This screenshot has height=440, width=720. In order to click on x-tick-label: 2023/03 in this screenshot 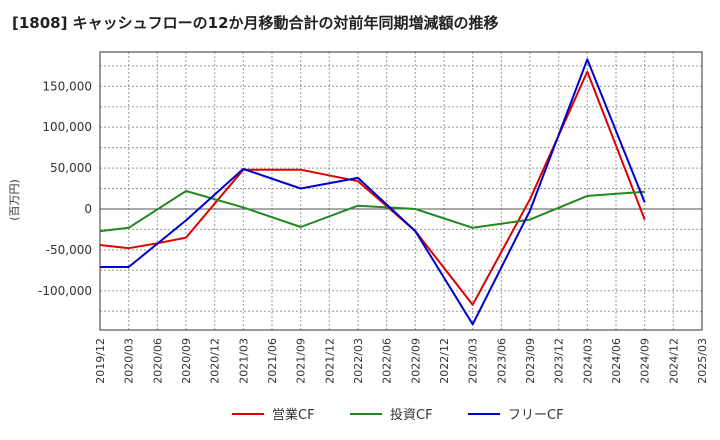, I will do `click(473, 361)`.